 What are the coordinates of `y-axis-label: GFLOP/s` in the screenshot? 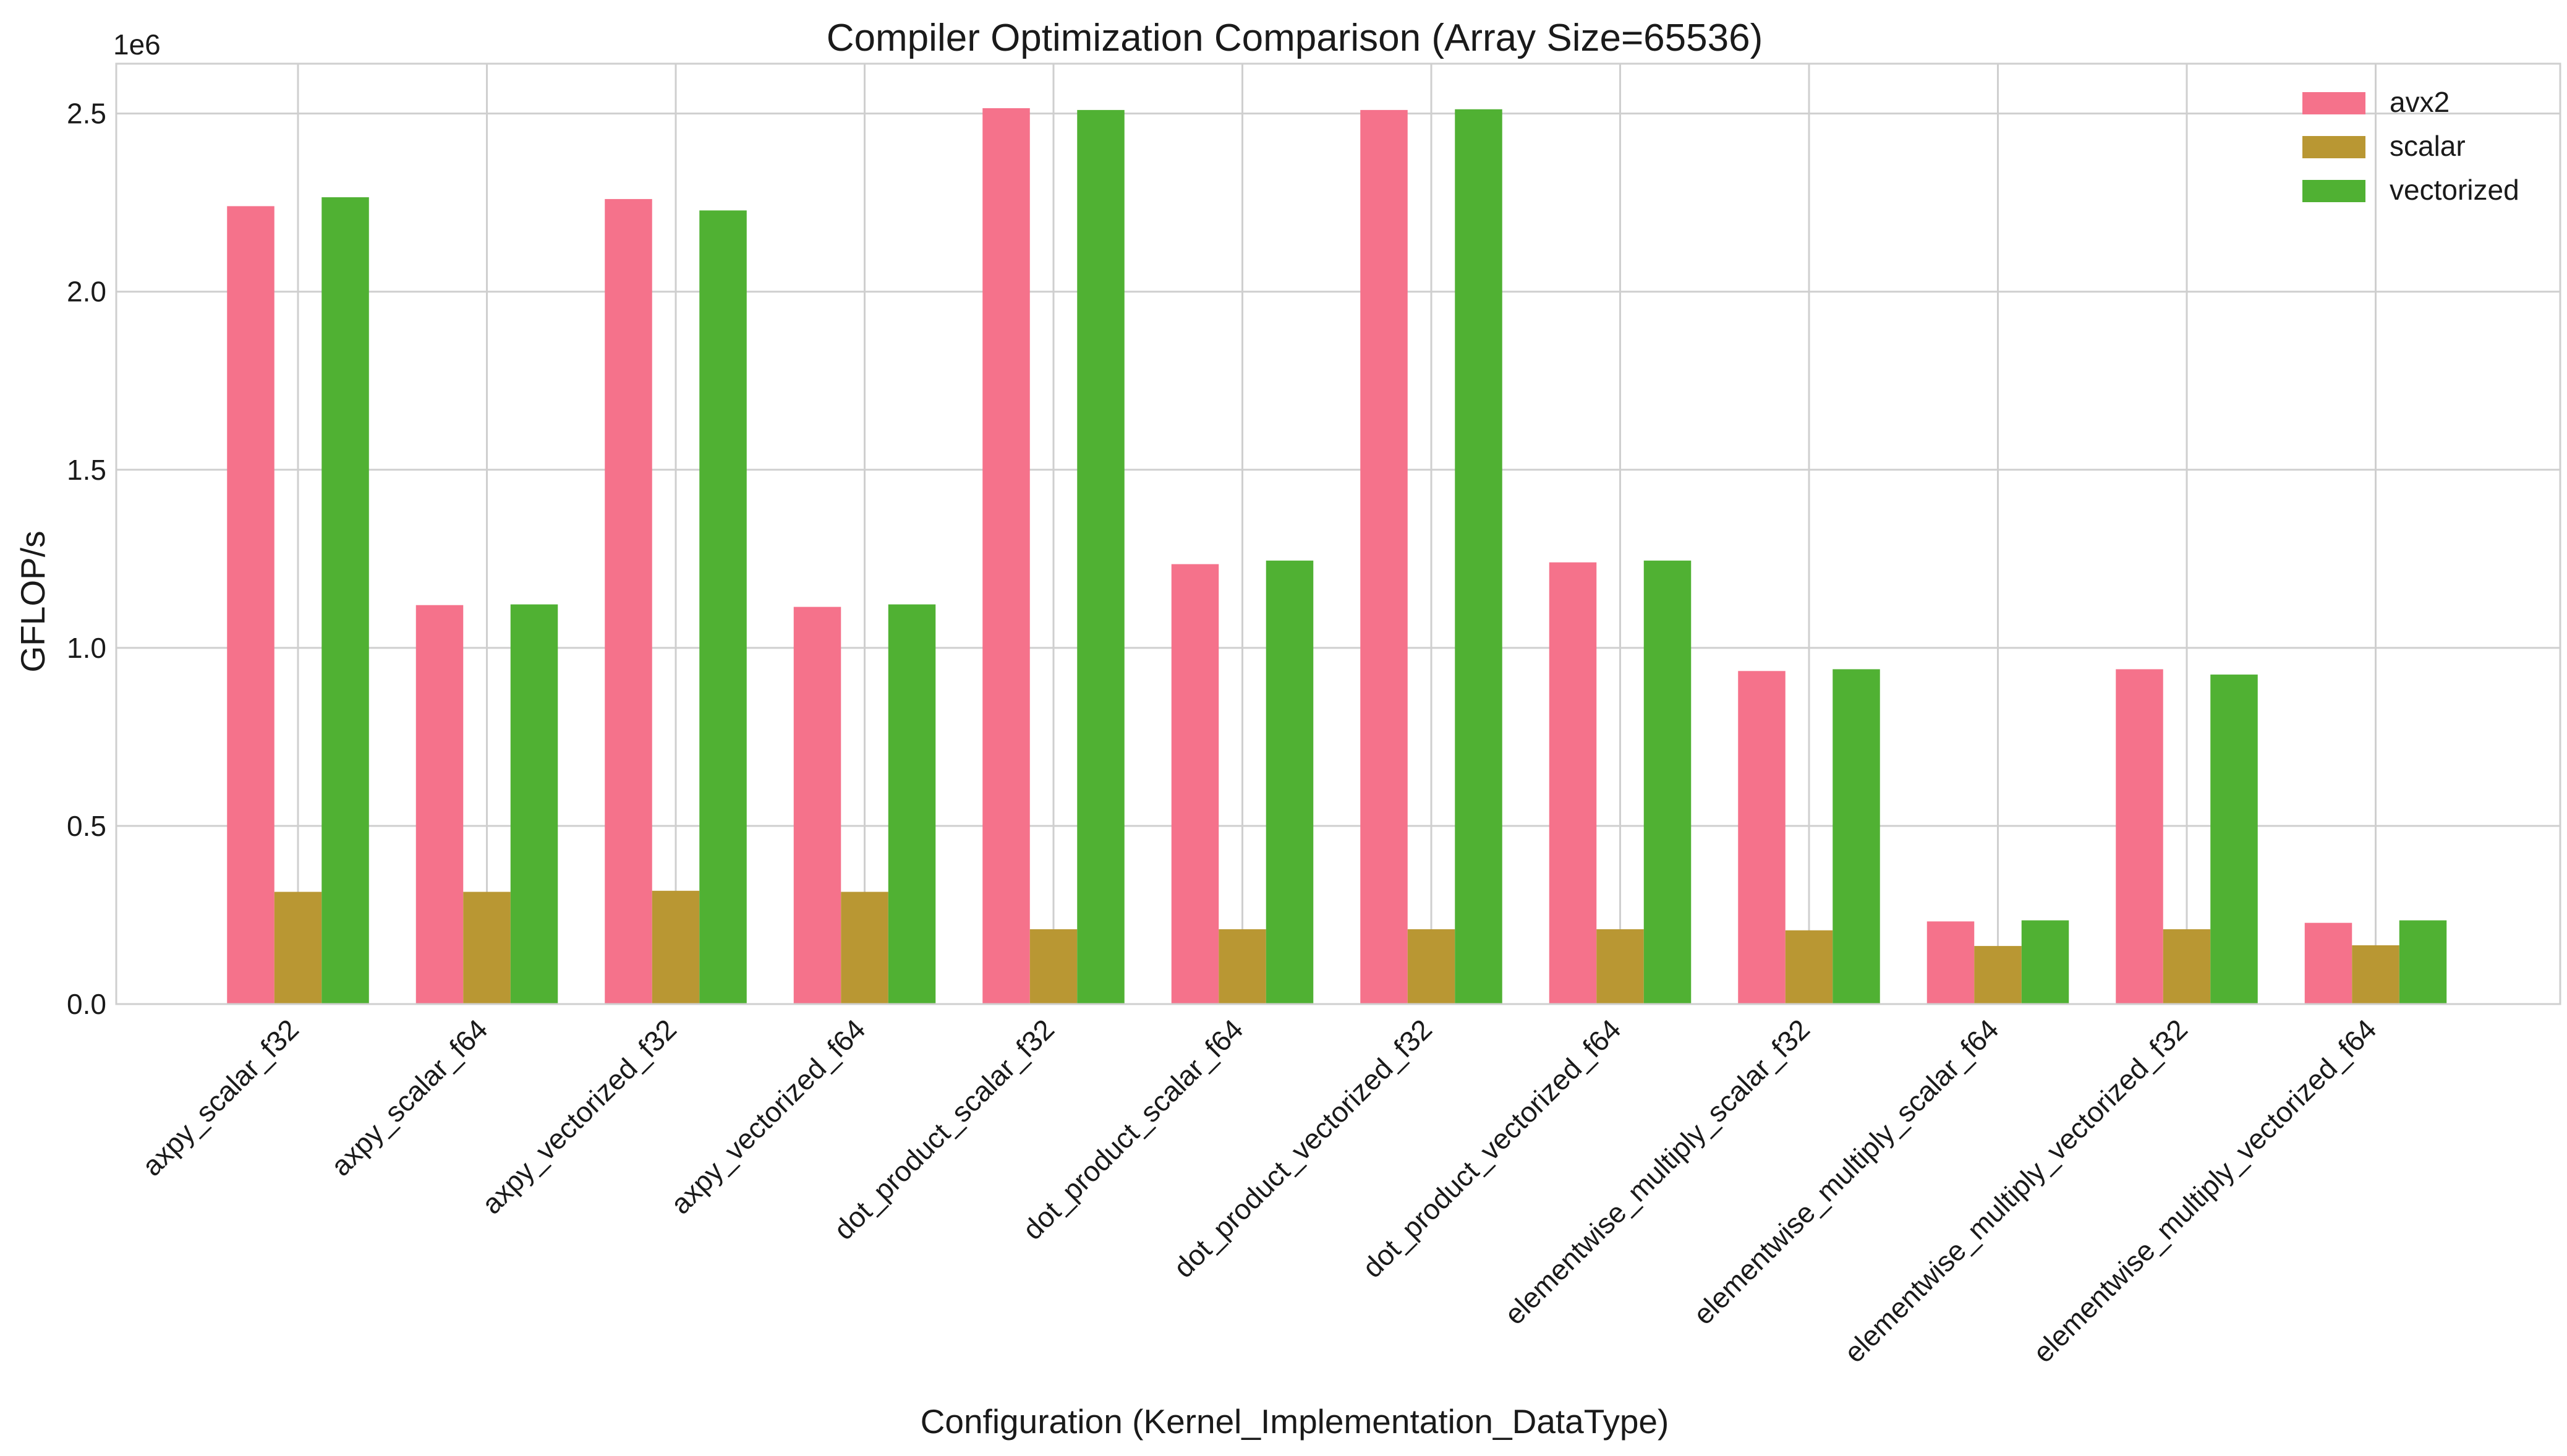 It's located at (33, 601).